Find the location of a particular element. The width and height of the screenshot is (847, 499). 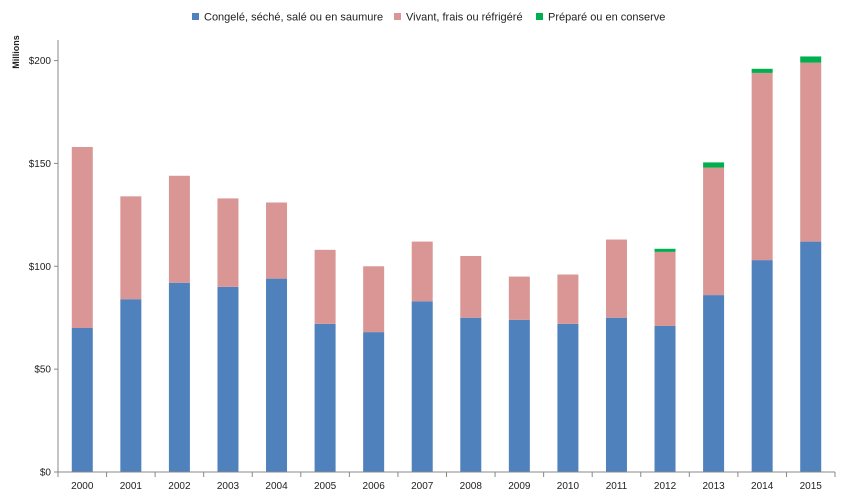

y-tick-label: $200 is located at coordinates (40, 61).